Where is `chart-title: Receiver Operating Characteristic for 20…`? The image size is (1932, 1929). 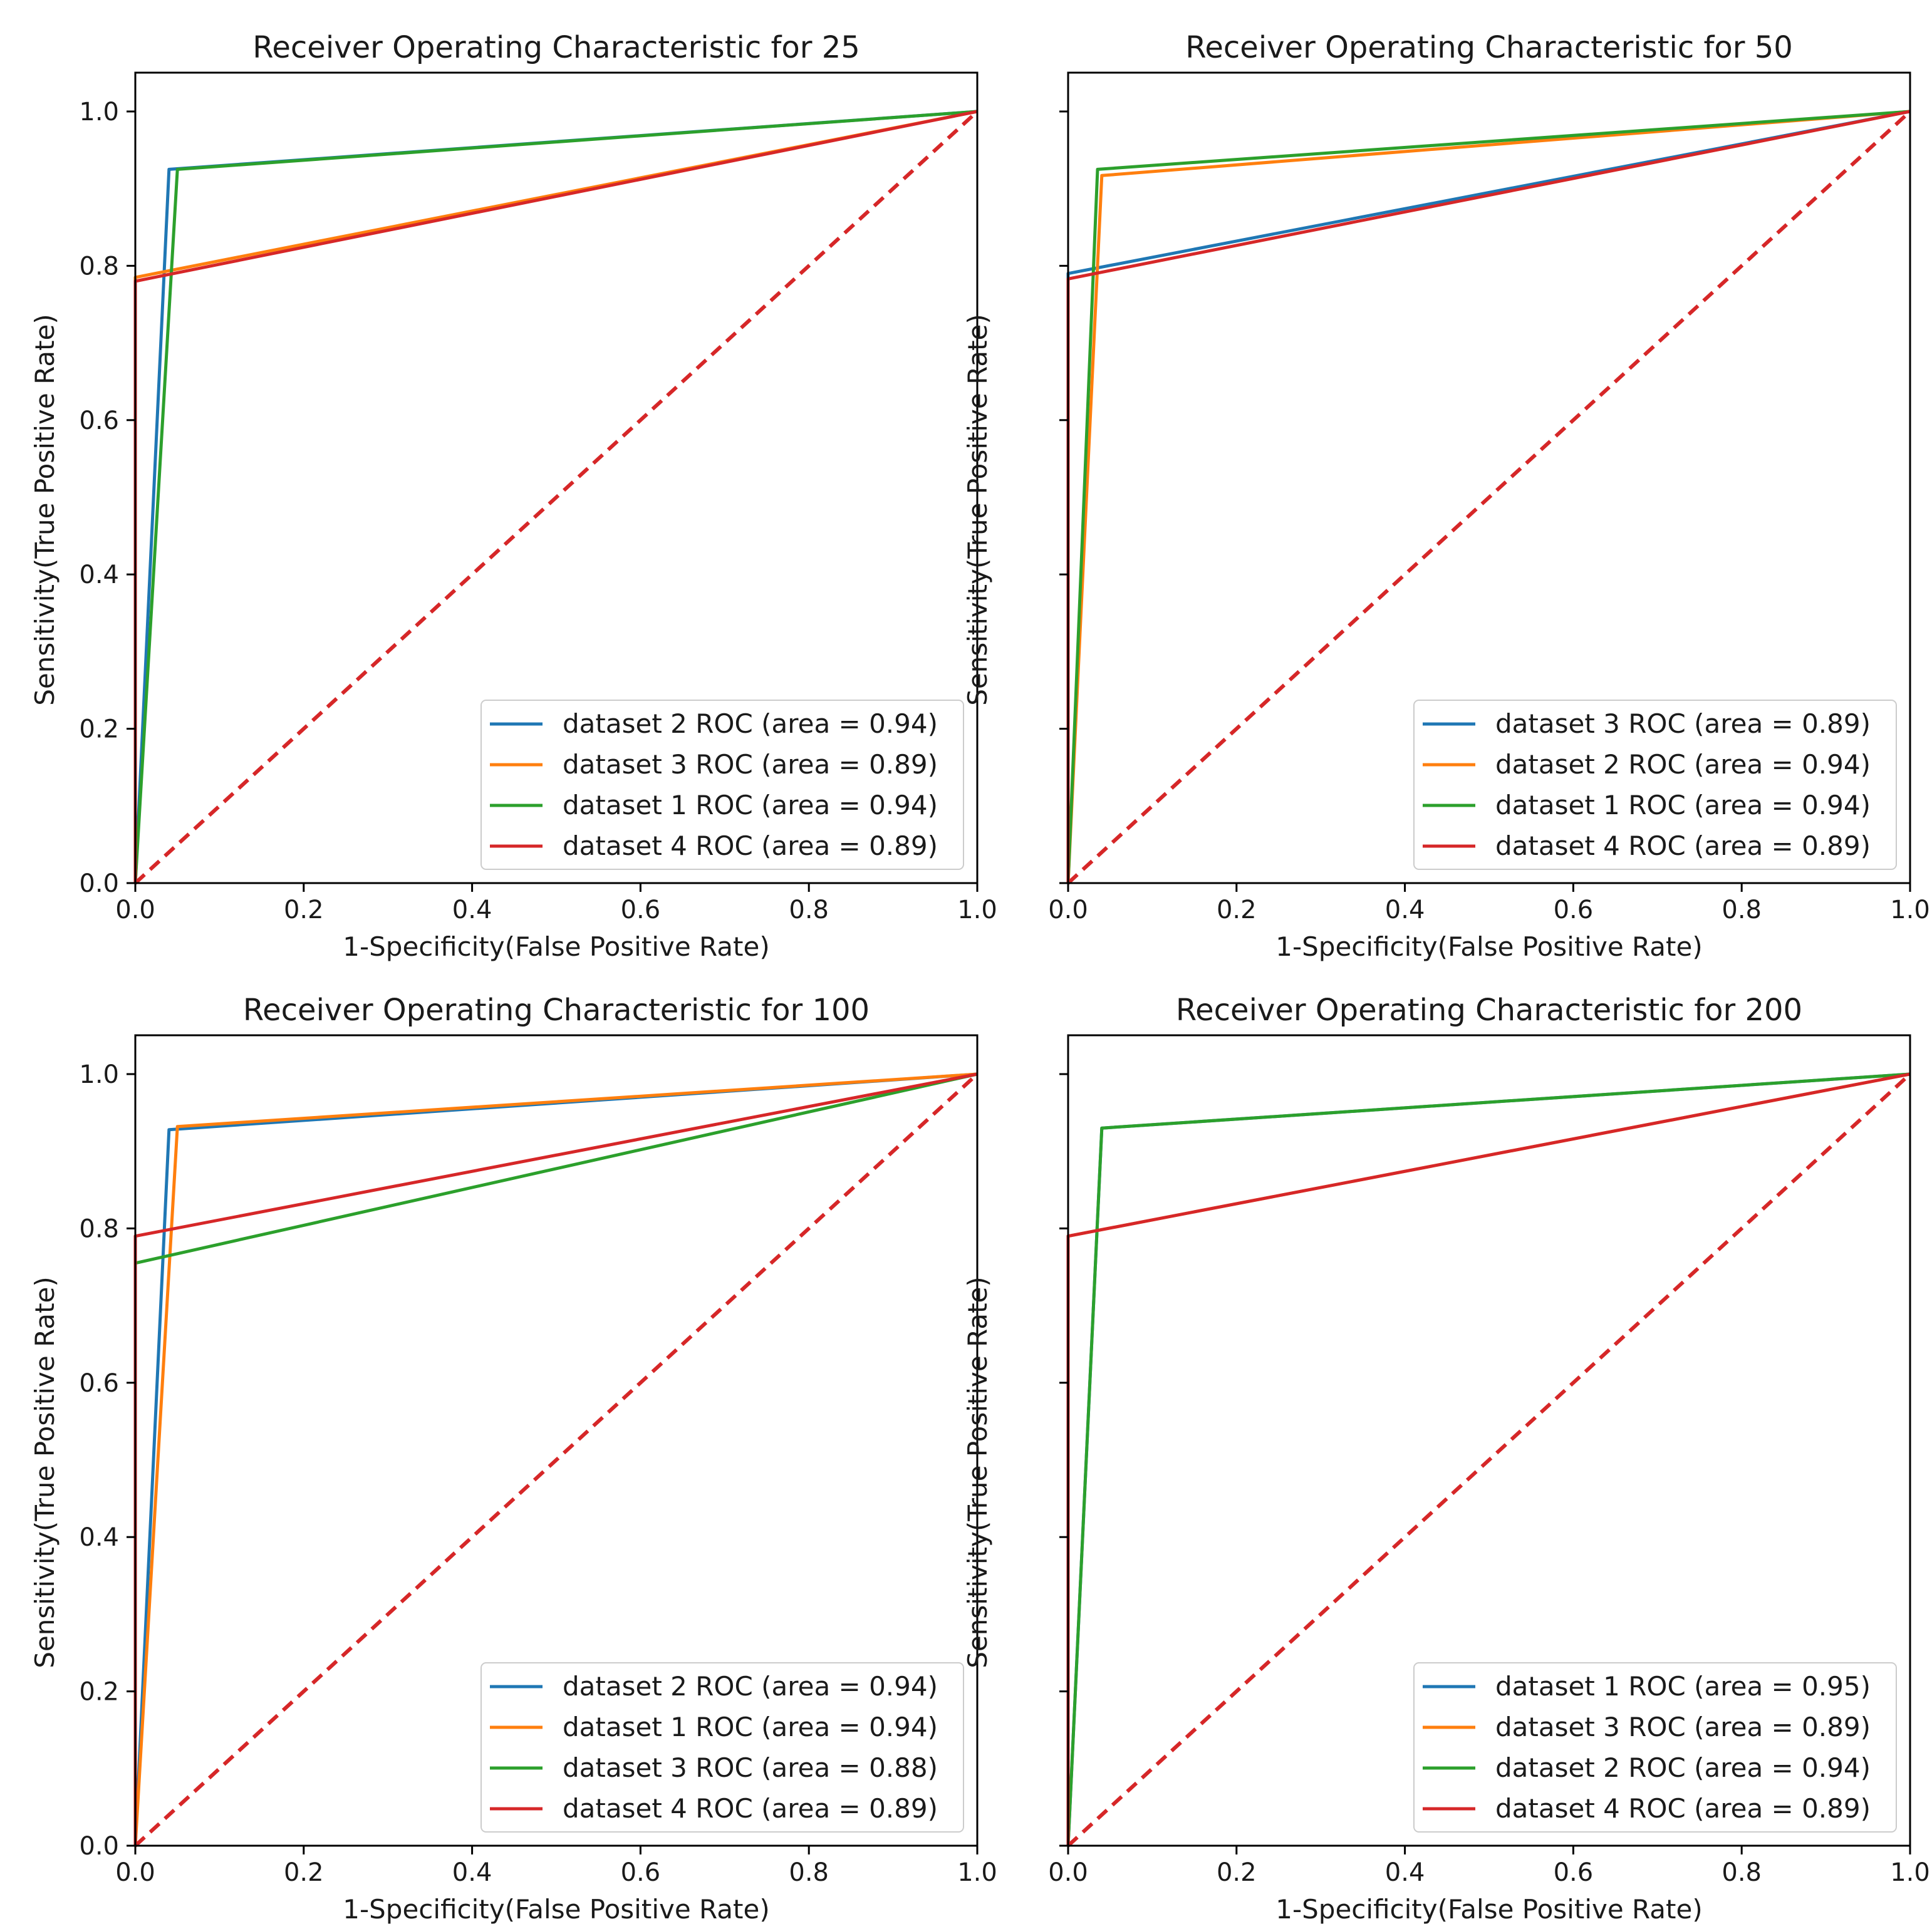 chart-title: Receiver Operating Characteristic for 20… is located at coordinates (1489, 1010).